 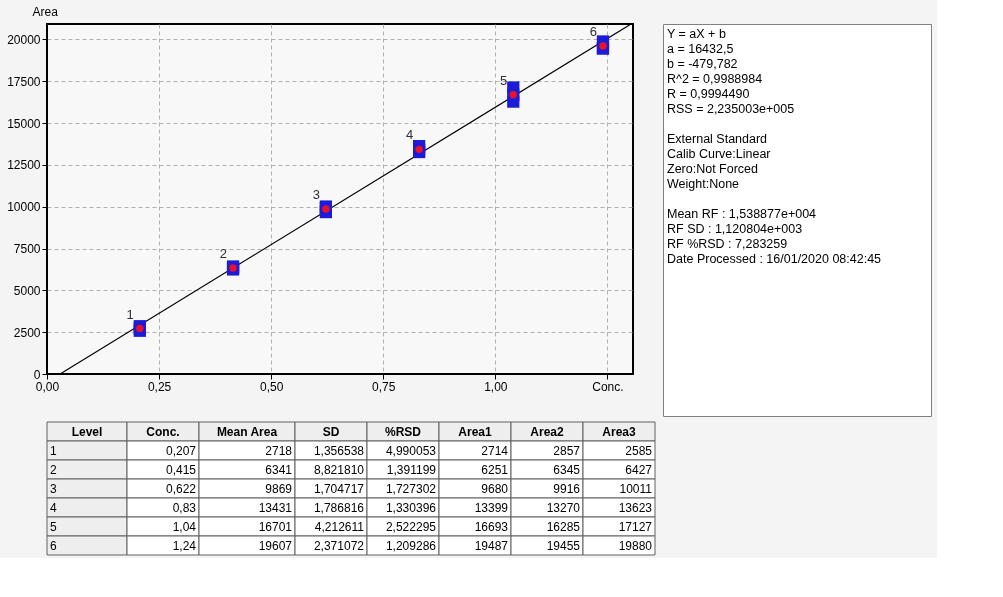 I want to click on annotation: 5, so click(x=504, y=80).